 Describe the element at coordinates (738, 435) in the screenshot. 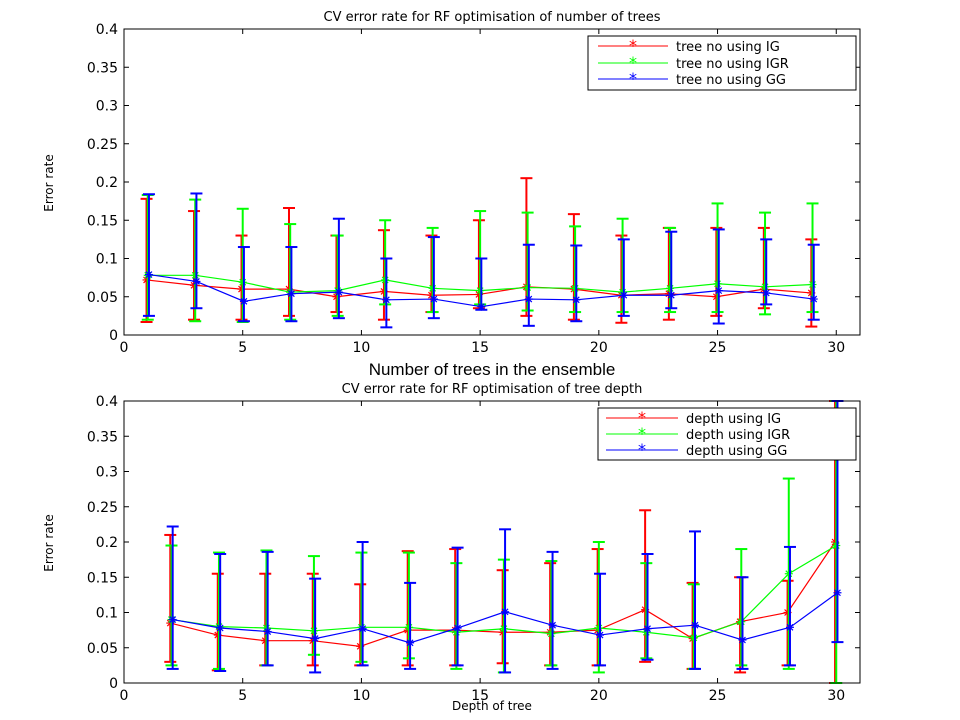

I see `chart-2-legend-label: depth using IGR` at that location.